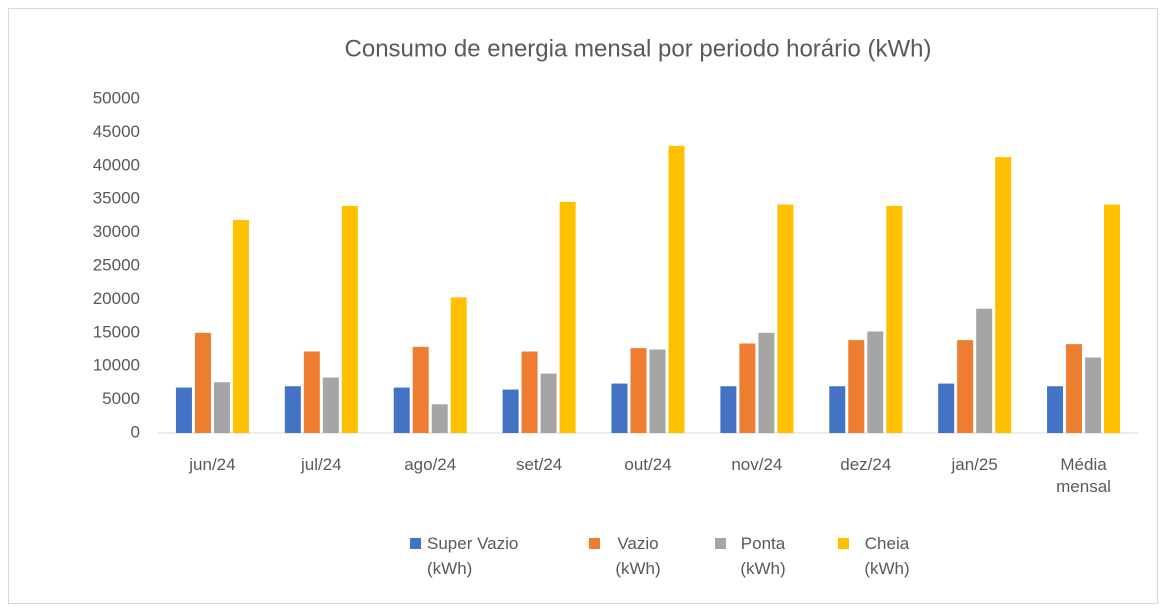 Image resolution: width=1166 pixels, height=612 pixels. I want to click on y-tick-label: 10000, so click(116, 365).